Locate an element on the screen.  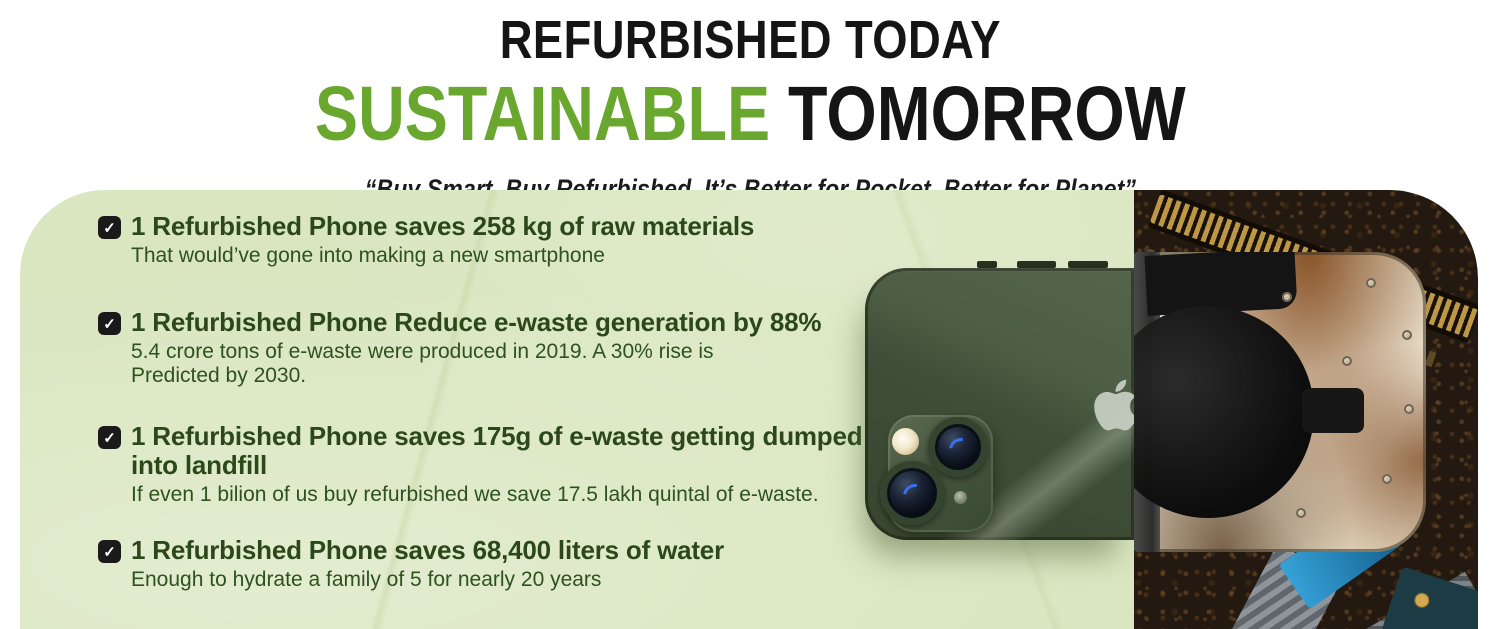
charging-coil is located at coordinates (1224, 412).